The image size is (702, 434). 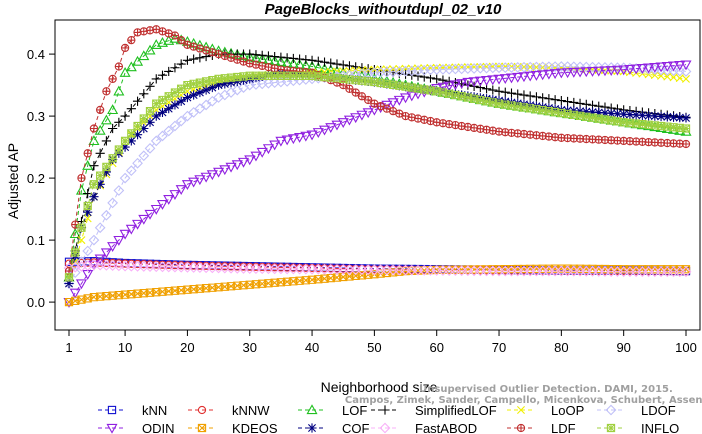 I want to click on legend-item-odin: ODIN, so click(x=136, y=427).